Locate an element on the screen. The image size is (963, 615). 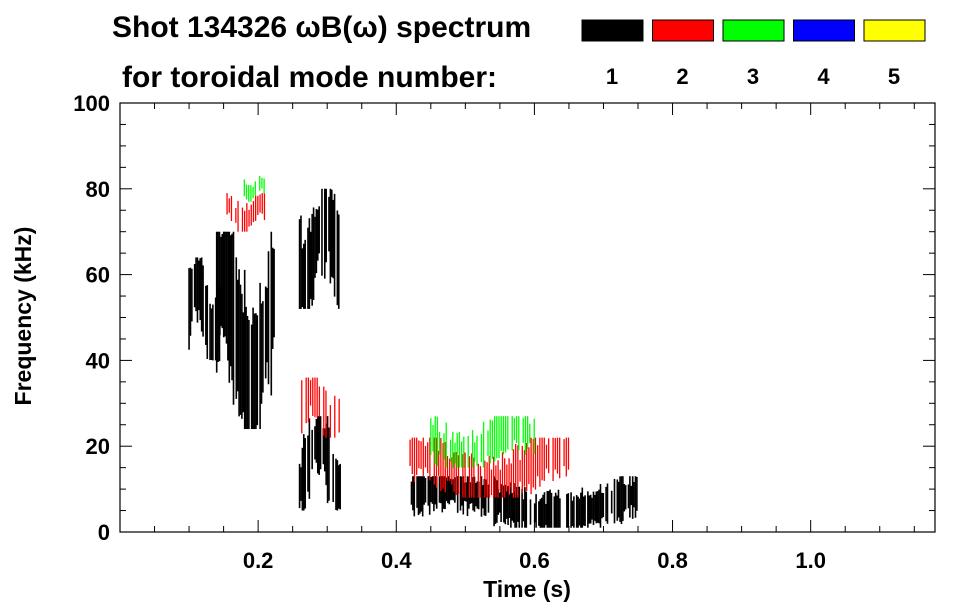
y-tick-label: 40 is located at coordinates (98, 360).